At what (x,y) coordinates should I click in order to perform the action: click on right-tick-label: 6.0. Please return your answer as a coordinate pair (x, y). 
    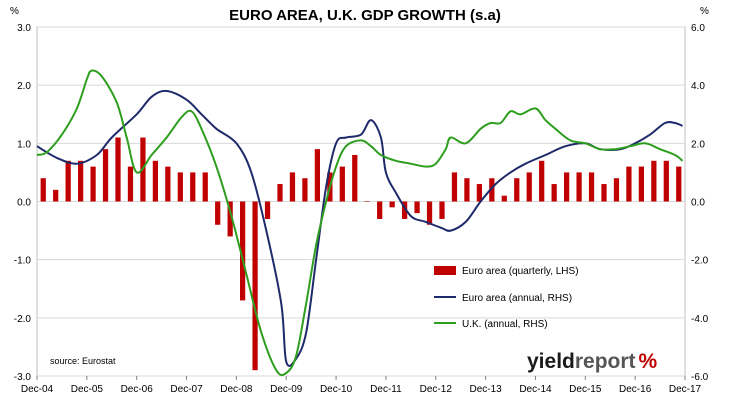
    Looking at the image, I should click on (698, 28).